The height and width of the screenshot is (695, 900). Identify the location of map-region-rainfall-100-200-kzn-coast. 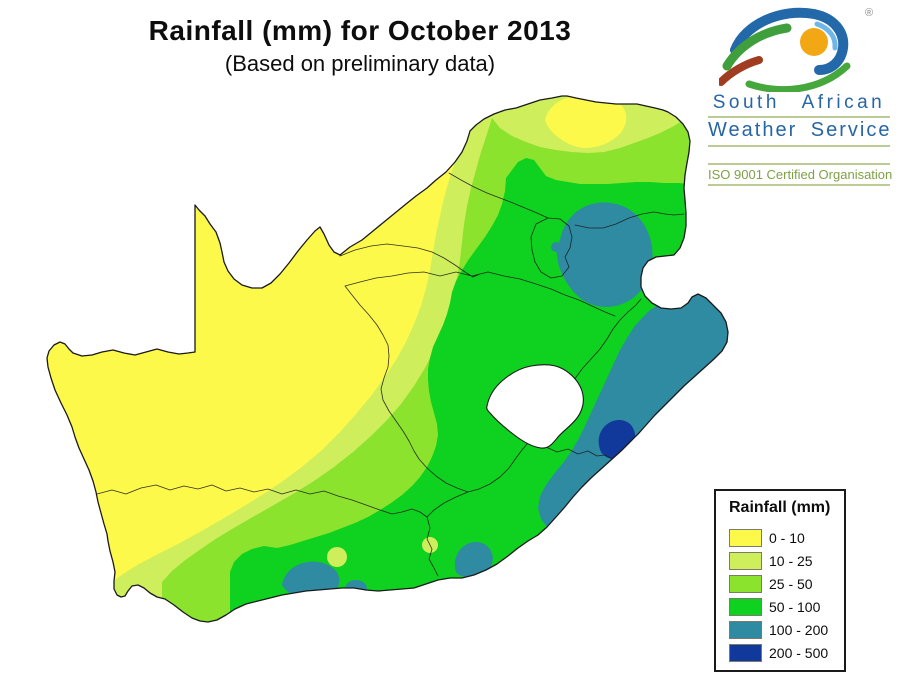
(633, 410).